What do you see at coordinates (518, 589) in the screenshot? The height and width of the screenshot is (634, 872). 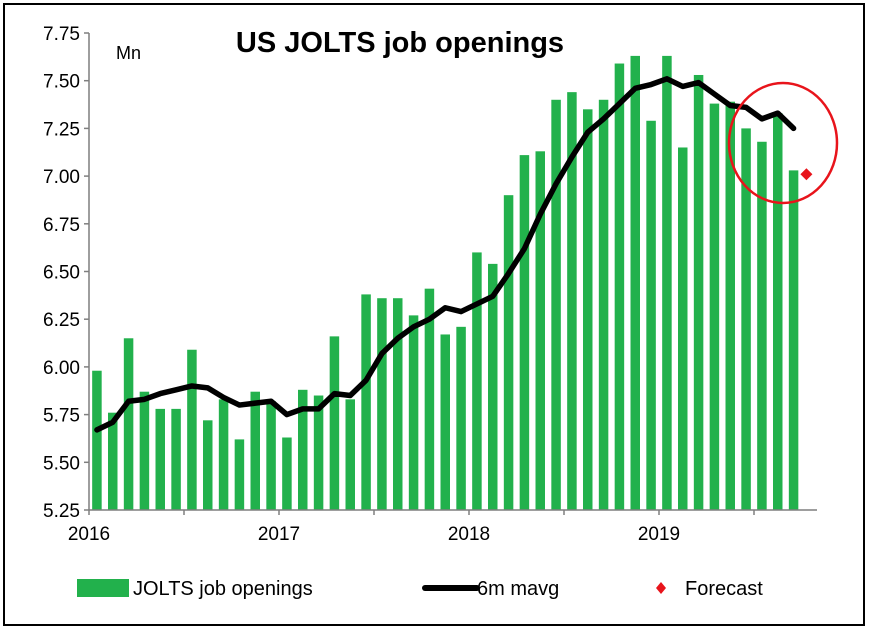 I see `legend-label-line: 6m mavg` at bounding box center [518, 589].